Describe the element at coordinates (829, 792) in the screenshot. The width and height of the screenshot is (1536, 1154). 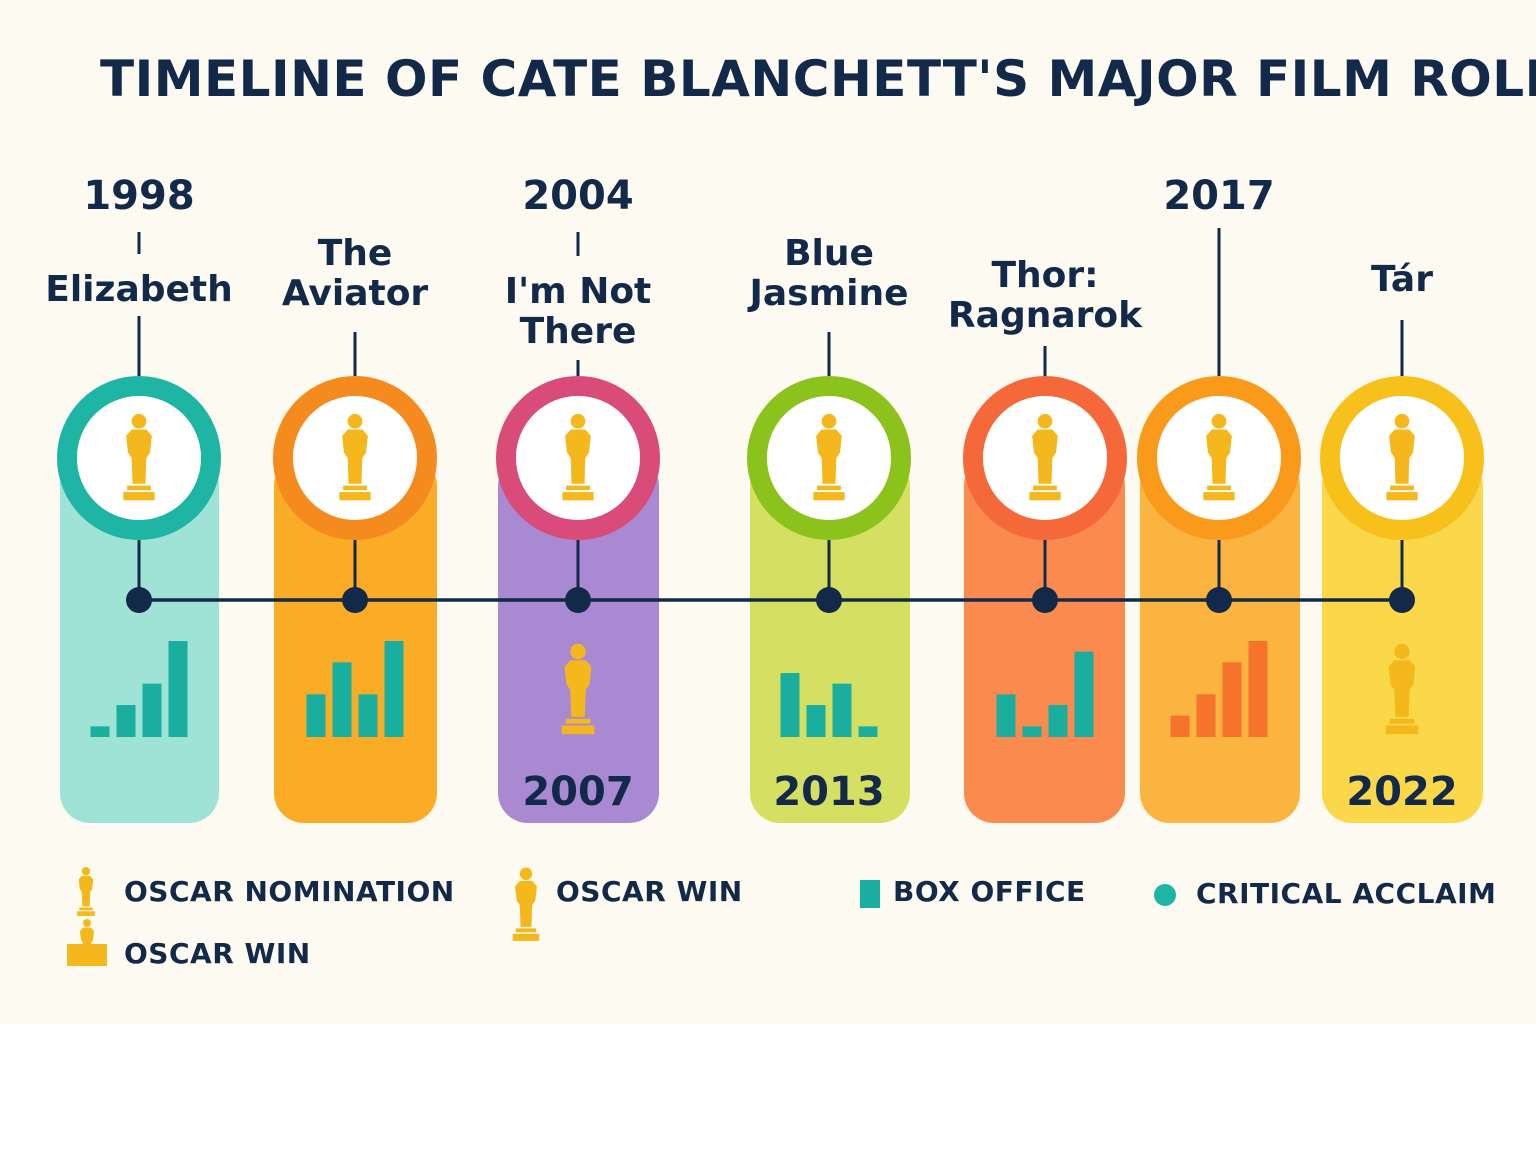
I see `panel-year-label: 2013` at that location.